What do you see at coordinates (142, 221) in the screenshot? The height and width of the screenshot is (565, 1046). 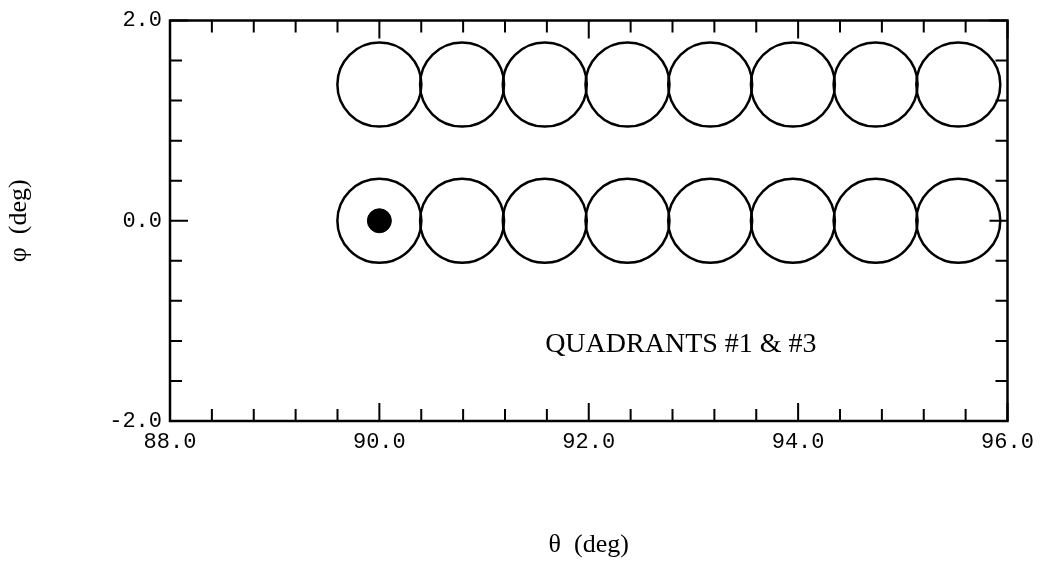 I see `y-tick-label: 0.0` at bounding box center [142, 221].